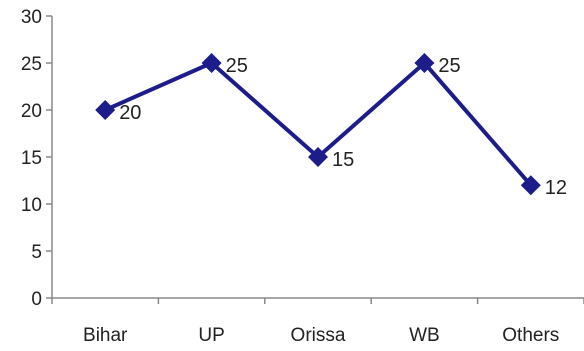 The image size is (584, 351). I want to click on x-tick-label: WB, so click(424, 335).